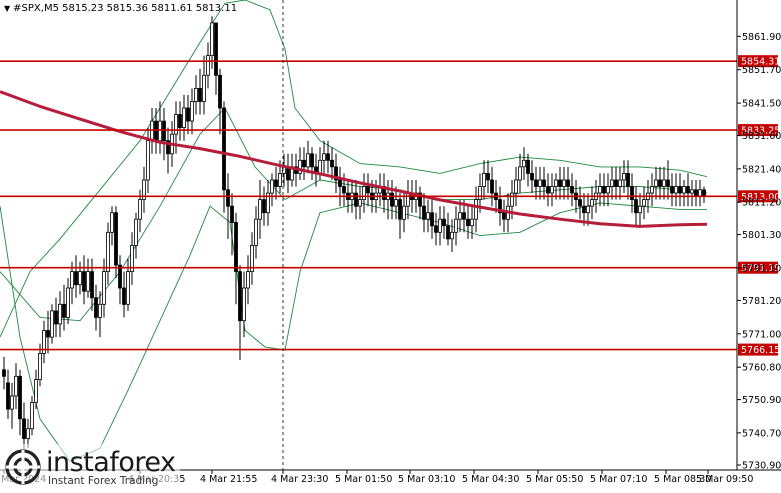 The width and height of the screenshot is (781, 493). Describe the element at coordinates (761, 136) in the screenshot. I see `y-tick-label: 5831.60` at that location.